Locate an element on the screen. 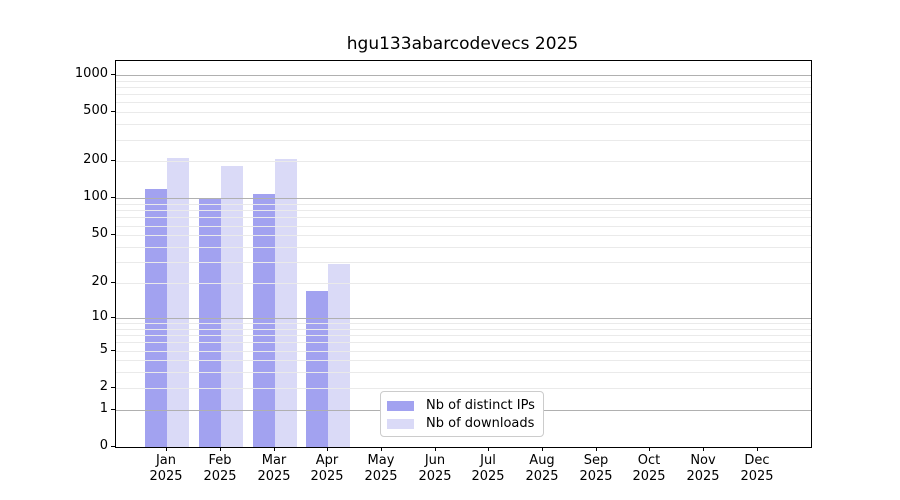  y-tick-label-10: 10 is located at coordinates (99, 316).